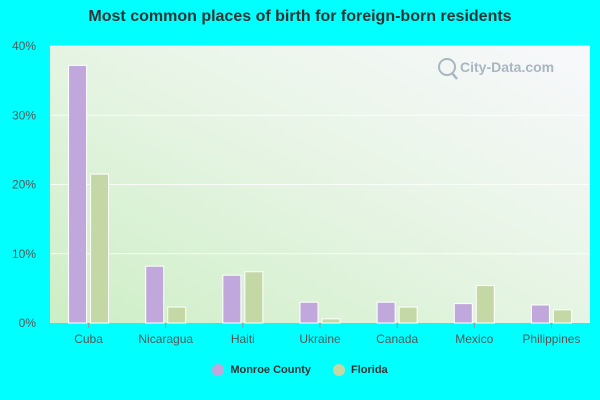 The image size is (600, 400). Describe the element at coordinates (447, 67) in the screenshot. I see `watermark-magnifier-icon` at that location.